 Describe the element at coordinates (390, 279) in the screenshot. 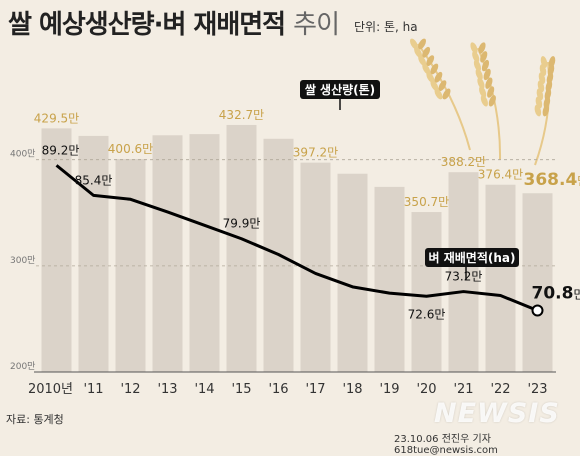

I see `bar-'19` at that location.